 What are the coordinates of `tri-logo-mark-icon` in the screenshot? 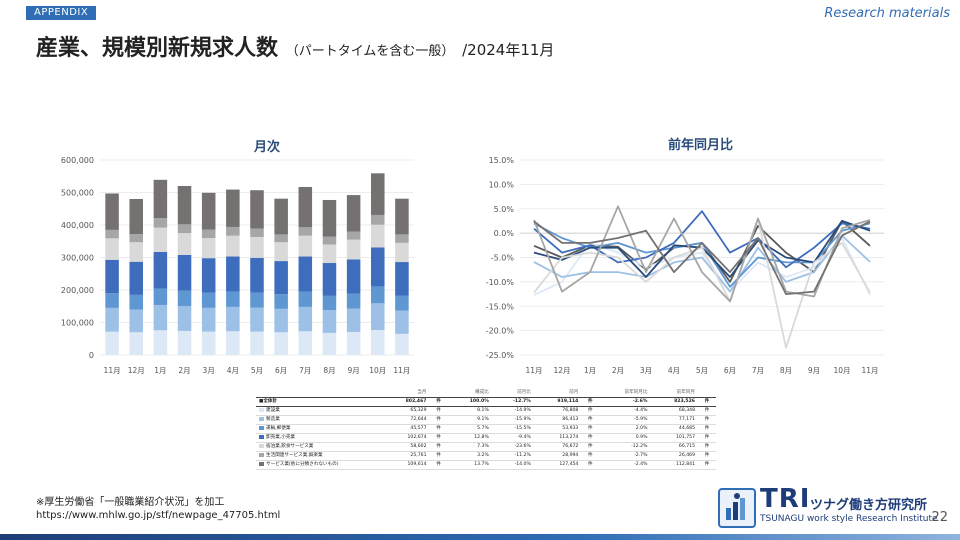 It's located at (737, 508).